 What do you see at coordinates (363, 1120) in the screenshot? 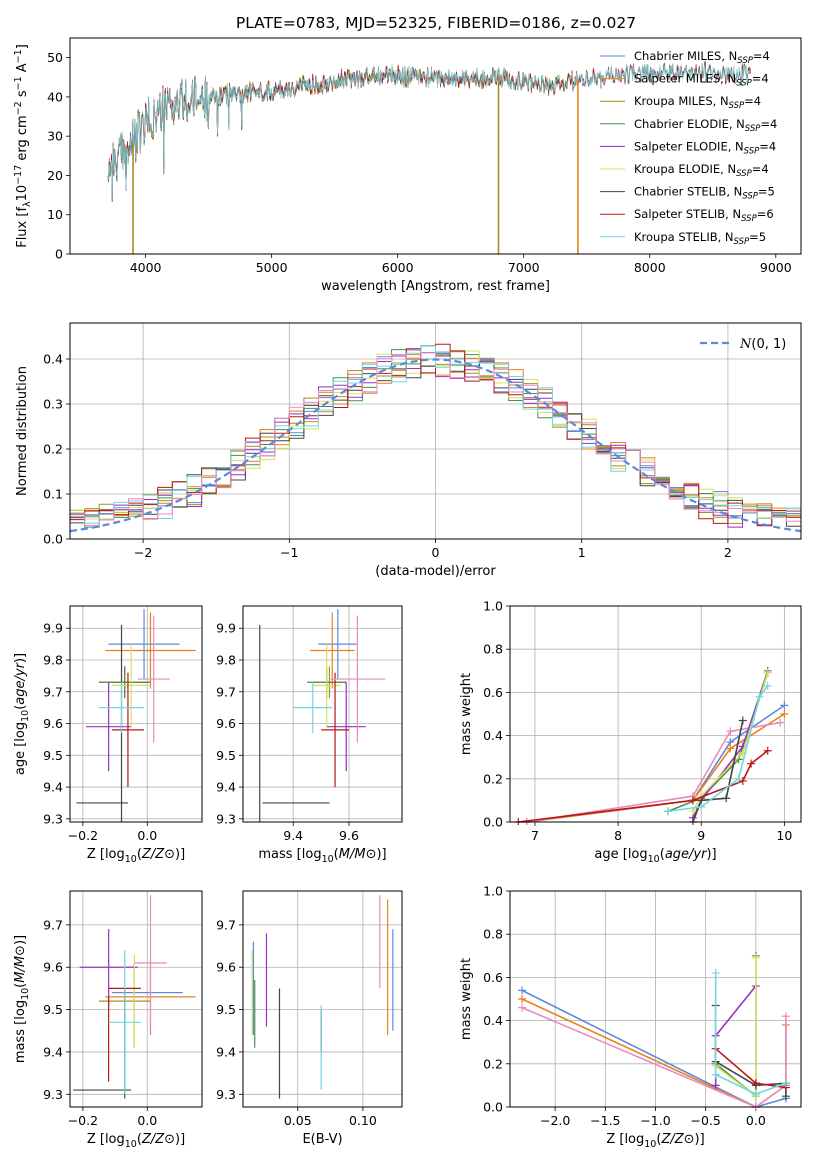
I see `x-tick-label: 0.10` at bounding box center [363, 1120].